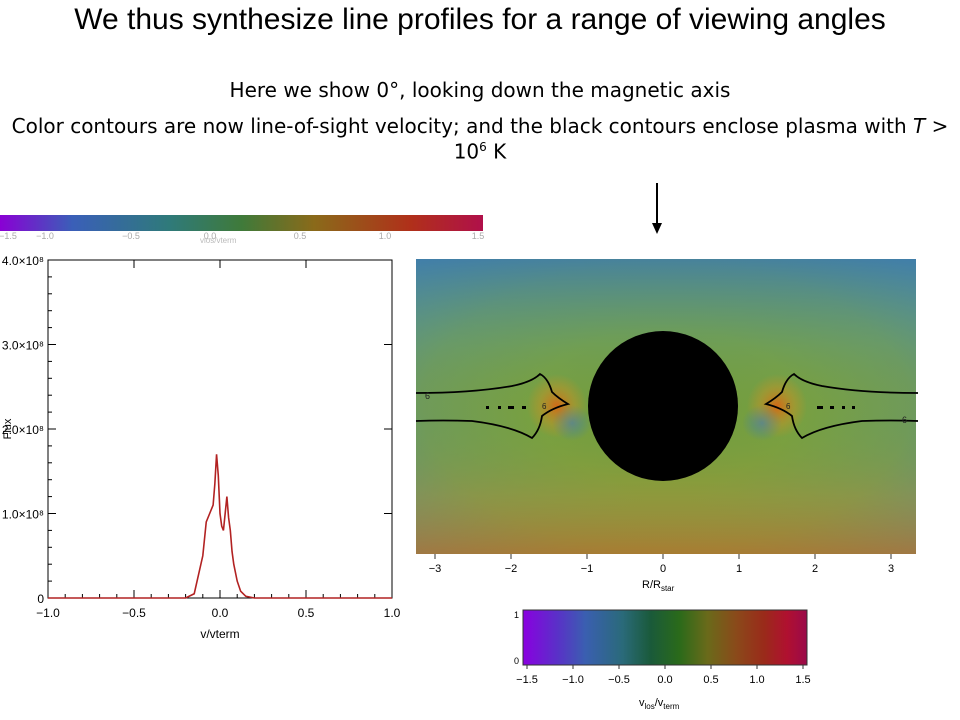  I want to click on map-xlabel: R/Rstar, so click(658, 585).